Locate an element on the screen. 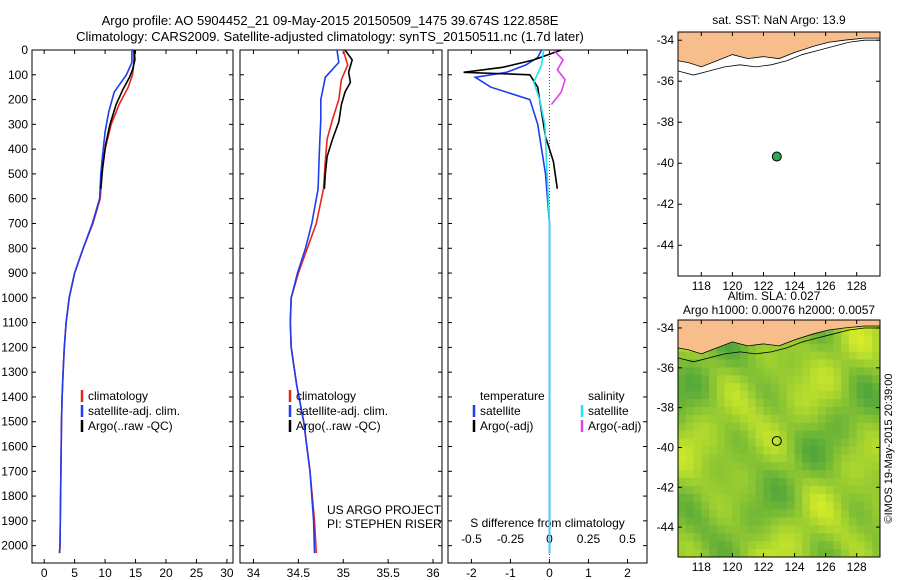 Image resolution: width=900 pixels, height=580 pixels. legend-label: Argo(-adj) is located at coordinates (614, 426).